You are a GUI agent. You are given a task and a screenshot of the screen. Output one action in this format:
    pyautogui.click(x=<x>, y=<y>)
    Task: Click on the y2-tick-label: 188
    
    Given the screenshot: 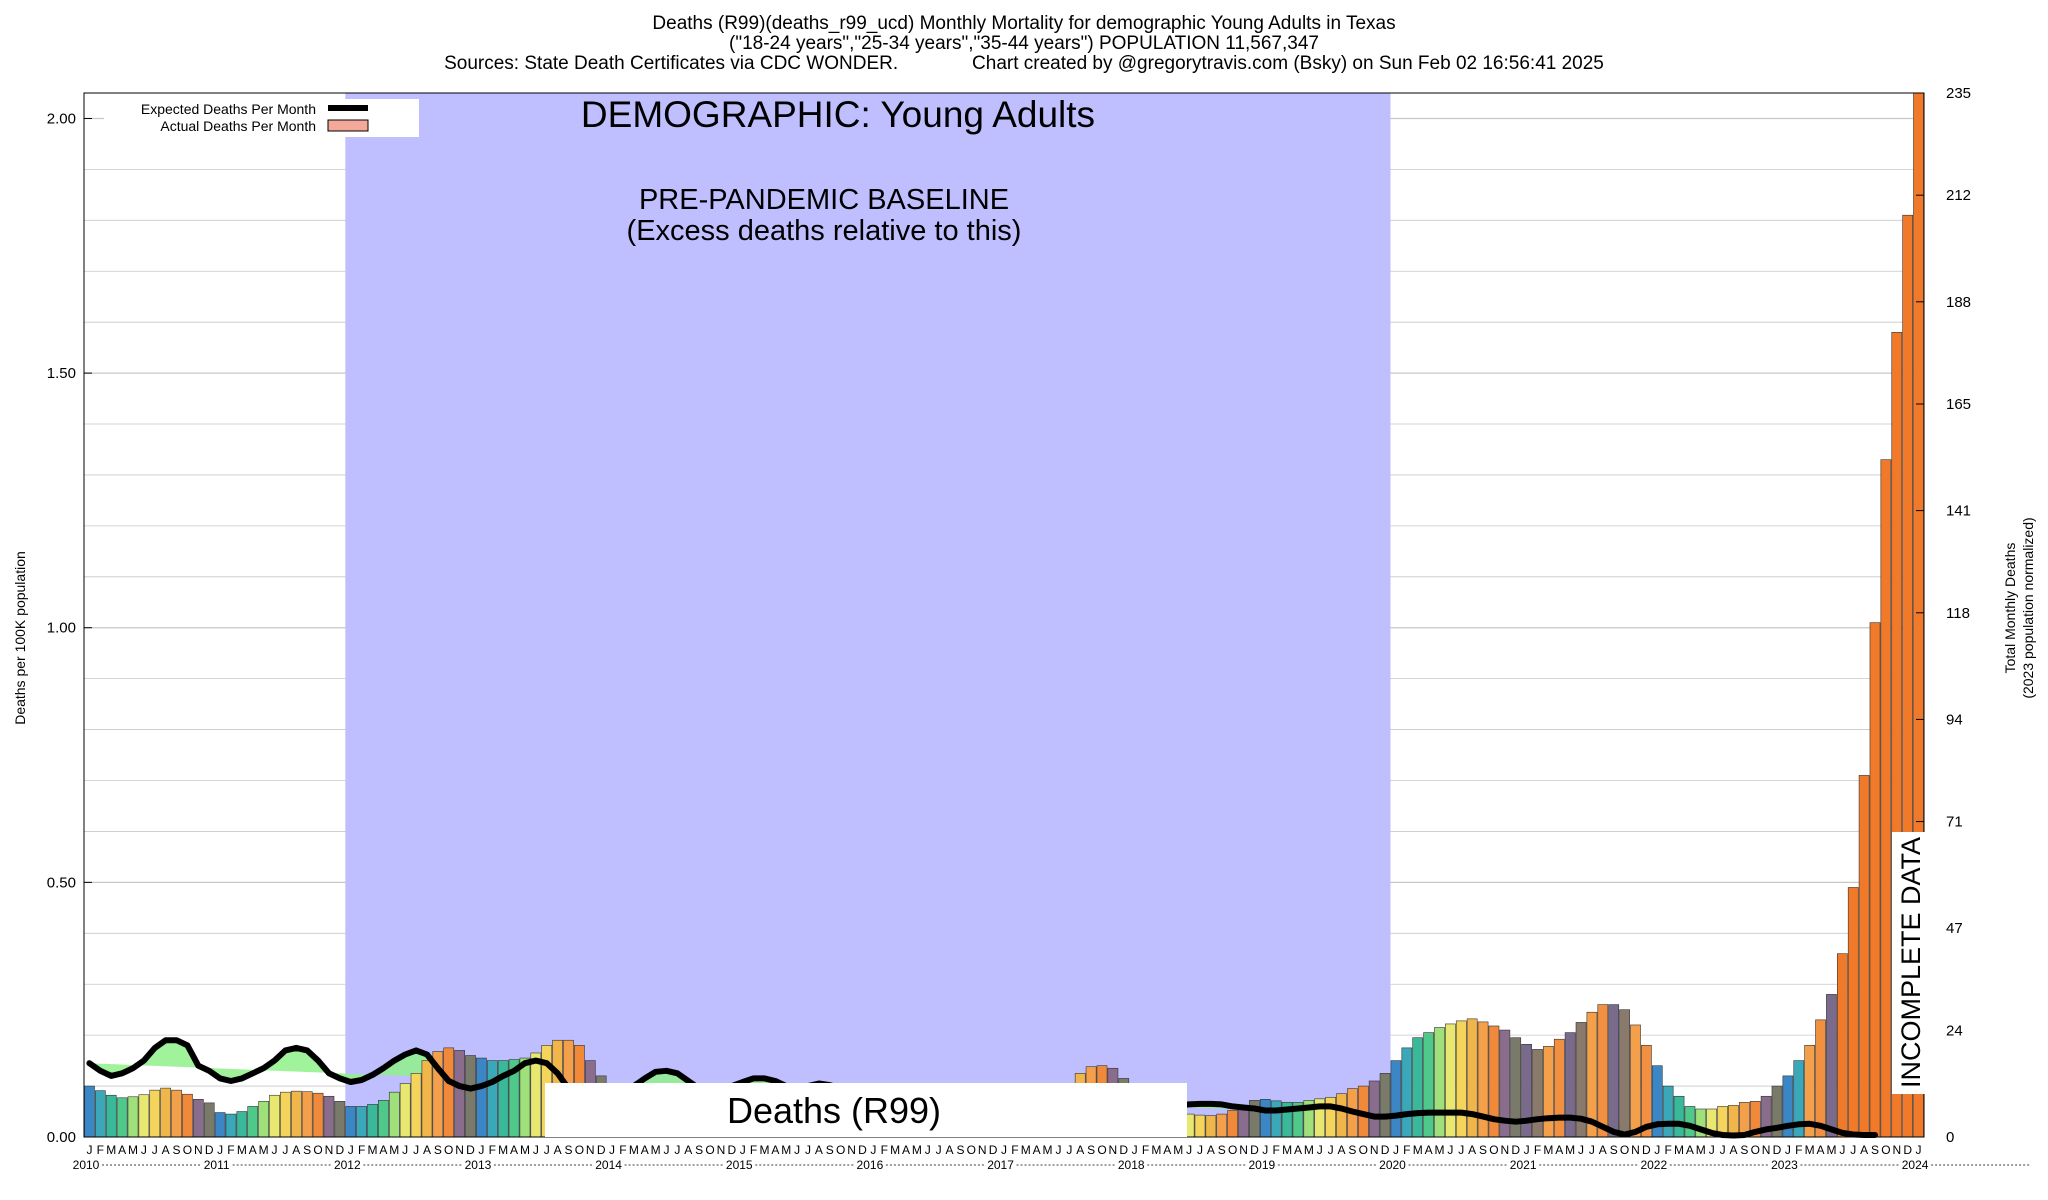 What is the action you would take?
    pyautogui.click(x=1958, y=302)
    